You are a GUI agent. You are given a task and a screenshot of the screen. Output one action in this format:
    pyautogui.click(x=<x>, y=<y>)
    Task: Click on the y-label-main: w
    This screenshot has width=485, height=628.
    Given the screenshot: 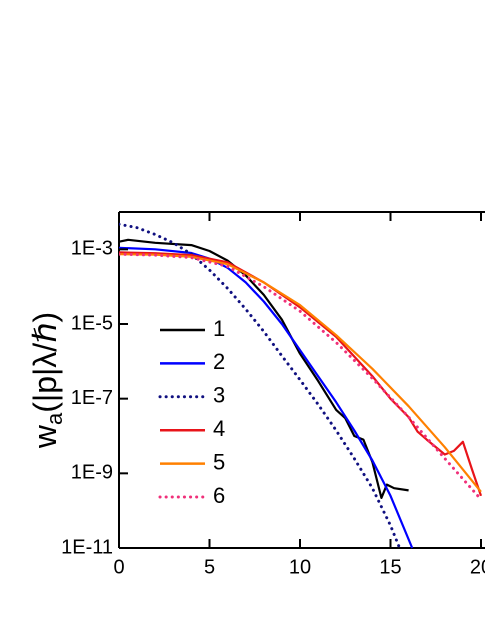 What is the action you would take?
    pyautogui.click(x=45, y=436)
    